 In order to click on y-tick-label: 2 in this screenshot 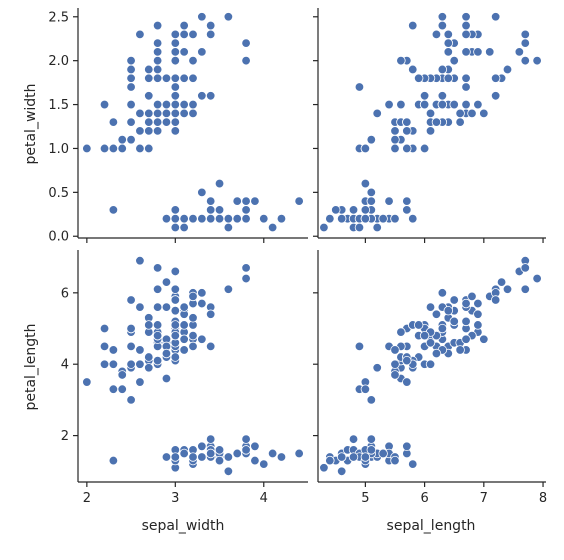, I will do `click(65, 436)`.